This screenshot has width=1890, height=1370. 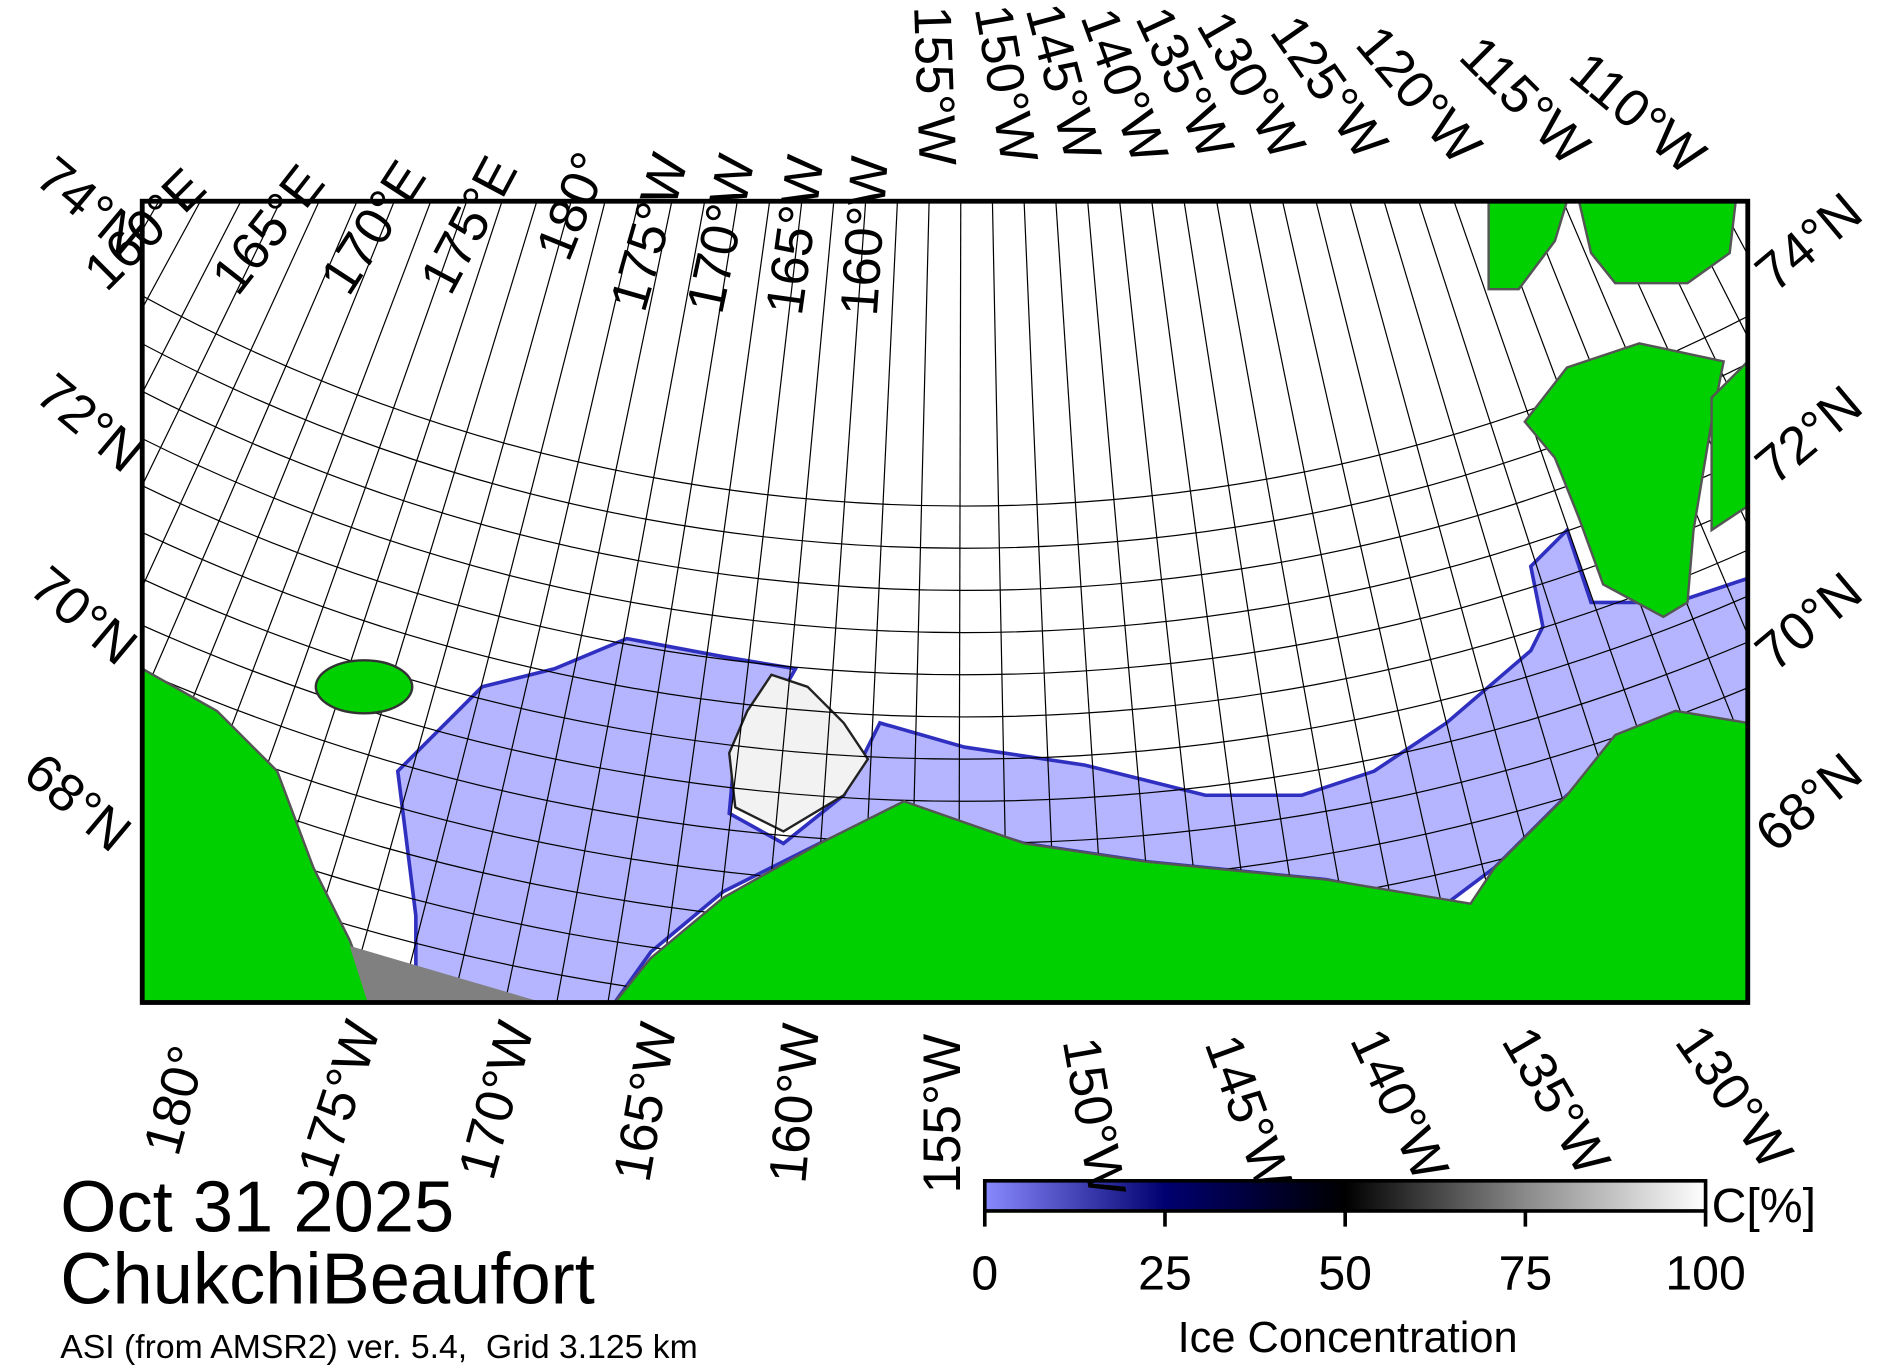 I want to click on undefined: 150°W, so click(x=1094, y=1116).